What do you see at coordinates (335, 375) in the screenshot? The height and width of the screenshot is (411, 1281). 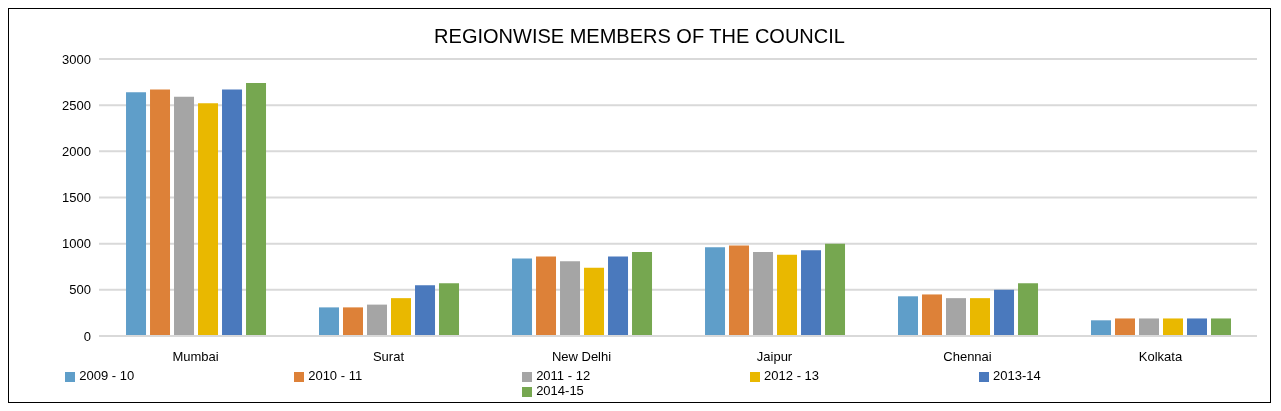 I see `legend-label: 2010 - 11` at bounding box center [335, 375].